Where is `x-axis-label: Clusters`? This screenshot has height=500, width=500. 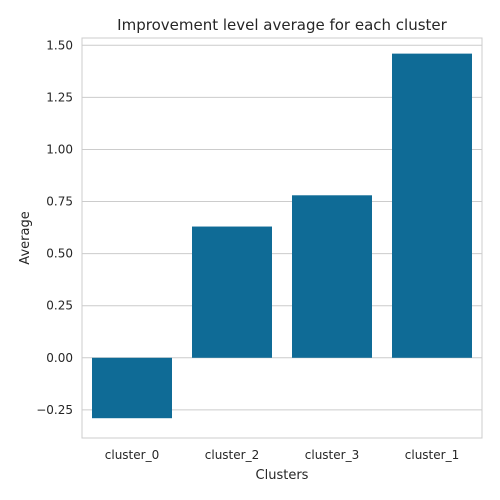
x-axis-label: Clusters is located at coordinates (282, 475).